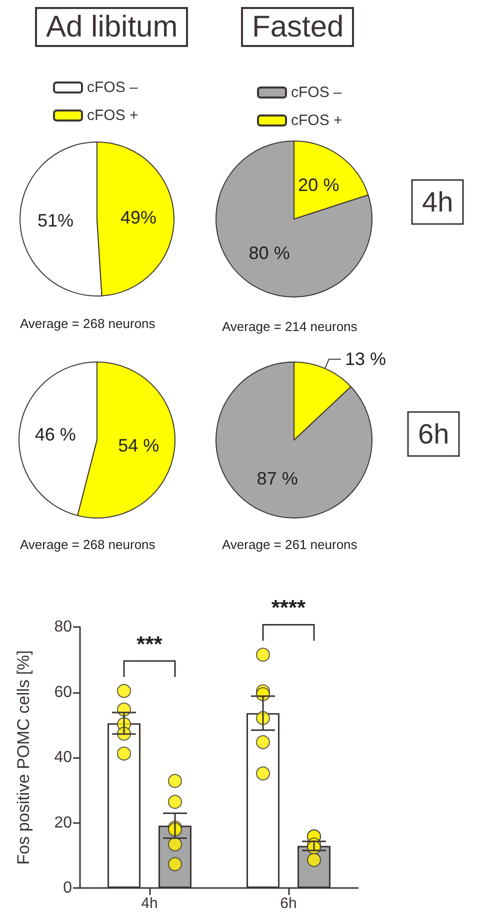  I want to click on y-tick-label: 40, so click(63, 757).